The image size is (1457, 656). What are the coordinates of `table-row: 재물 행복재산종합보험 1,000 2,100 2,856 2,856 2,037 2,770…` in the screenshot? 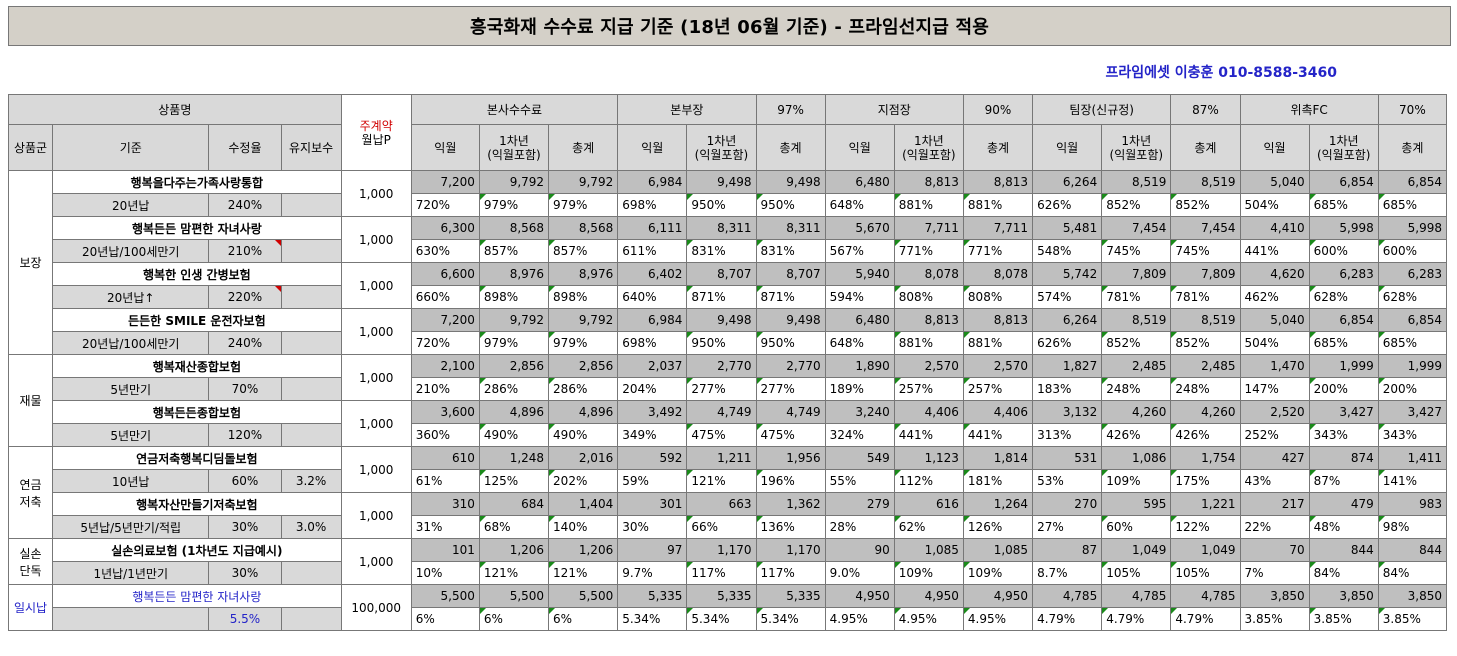 It's located at (727, 400).